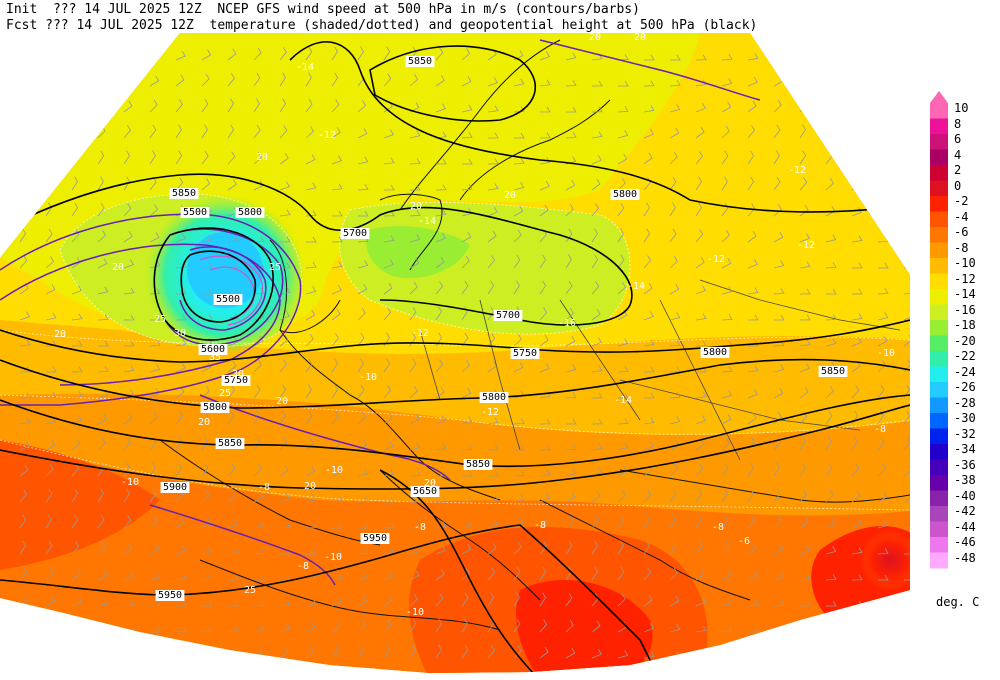  Describe the element at coordinates (965, 278) in the screenshot. I see `colorbar-level-label: -12` at that location.